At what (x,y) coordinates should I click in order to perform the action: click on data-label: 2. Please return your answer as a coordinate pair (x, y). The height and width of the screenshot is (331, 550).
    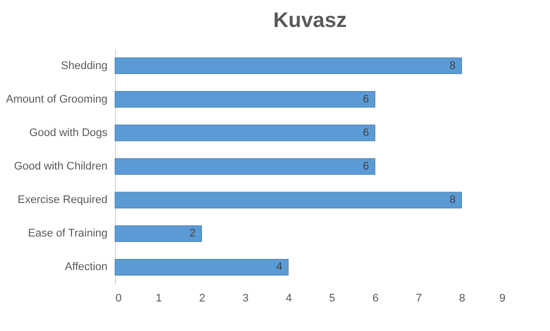
    Looking at the image, I should click on (193, 234).